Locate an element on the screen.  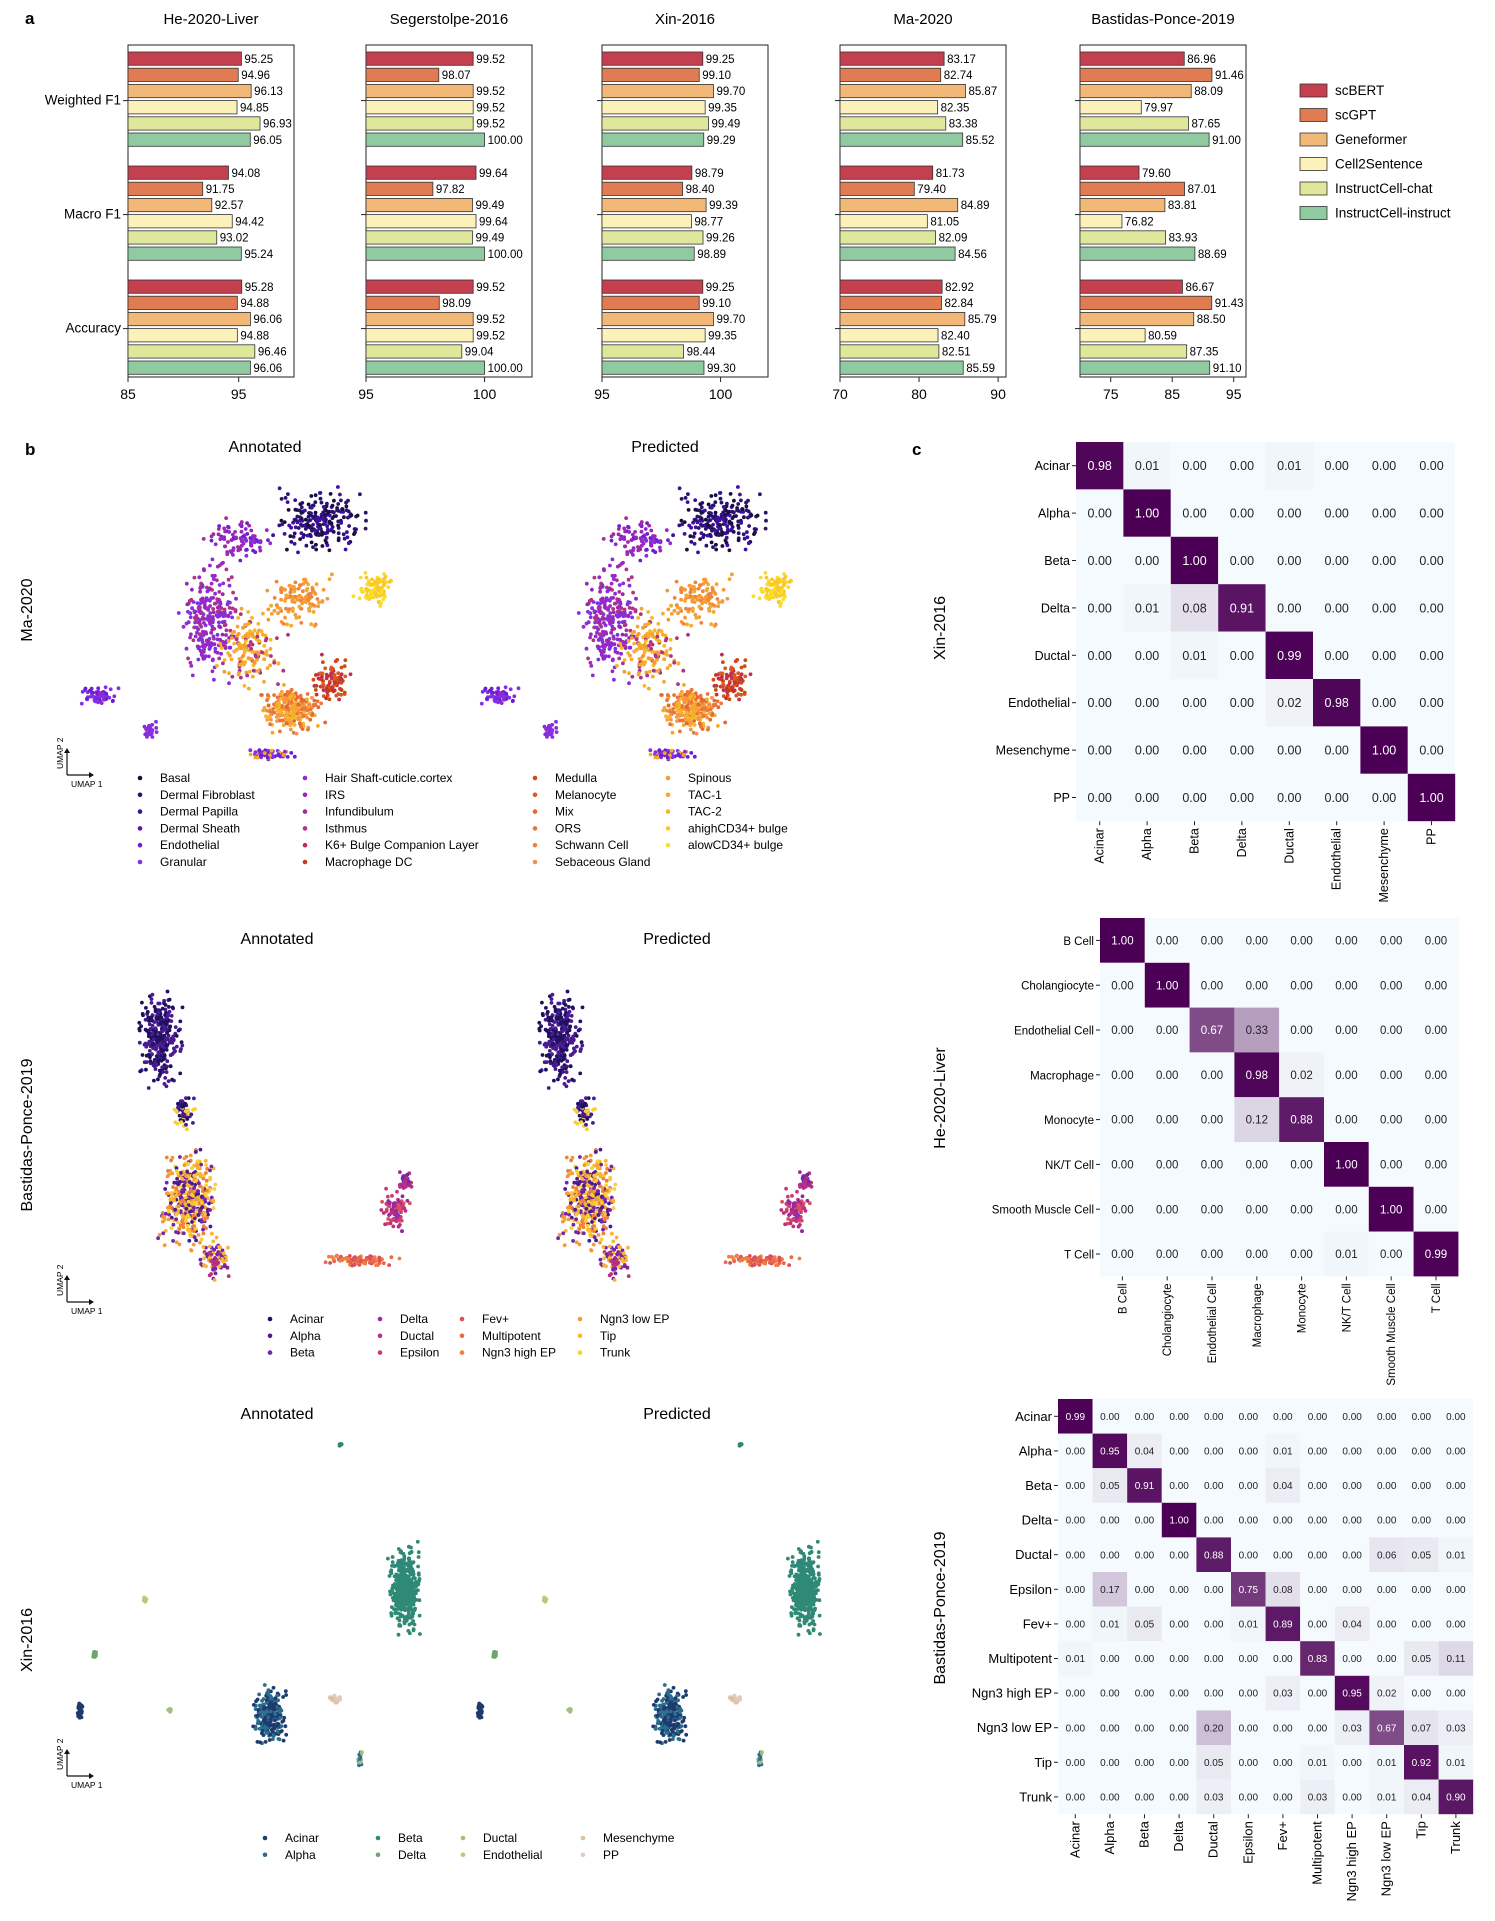
bar-value-label: 98.89 is located at coordinates (711, 255).